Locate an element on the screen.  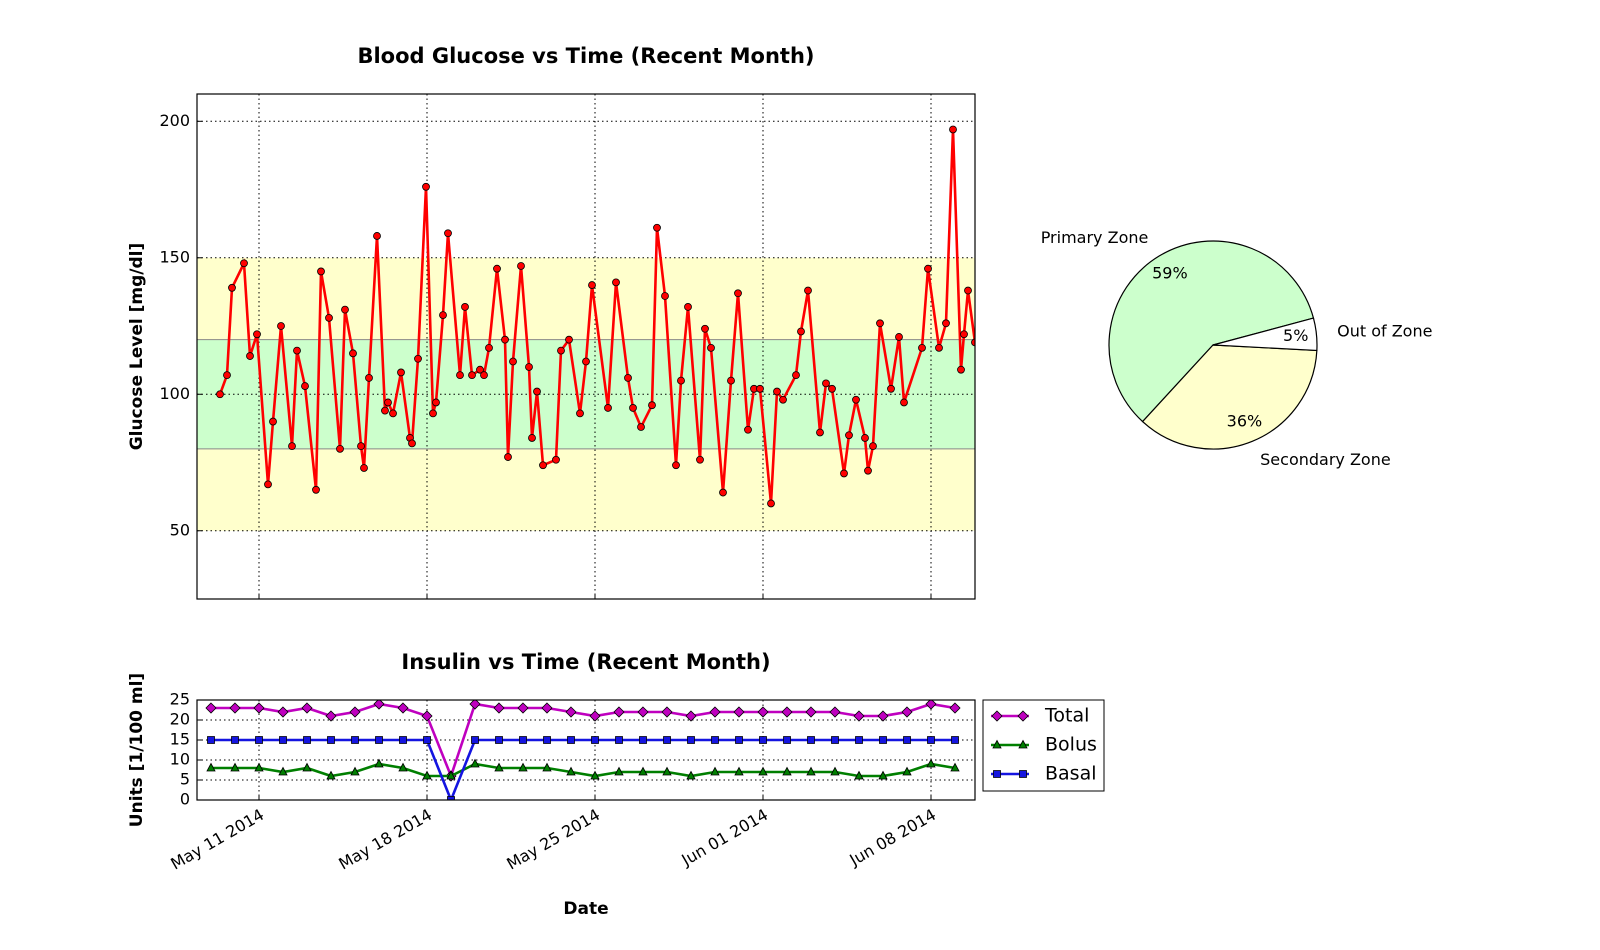
legend-label: Total is located at coordinates (1066, 716).